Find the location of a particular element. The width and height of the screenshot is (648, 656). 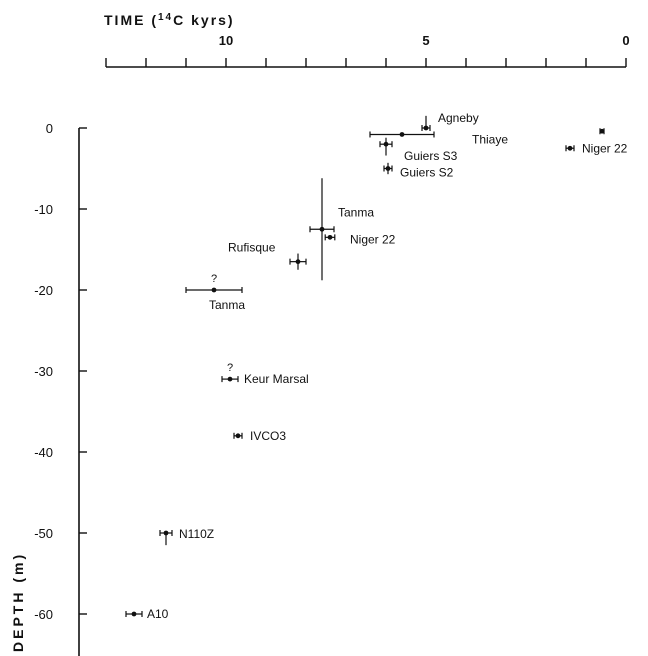

data-point: Thiaye is located at coordinates (438, 138).